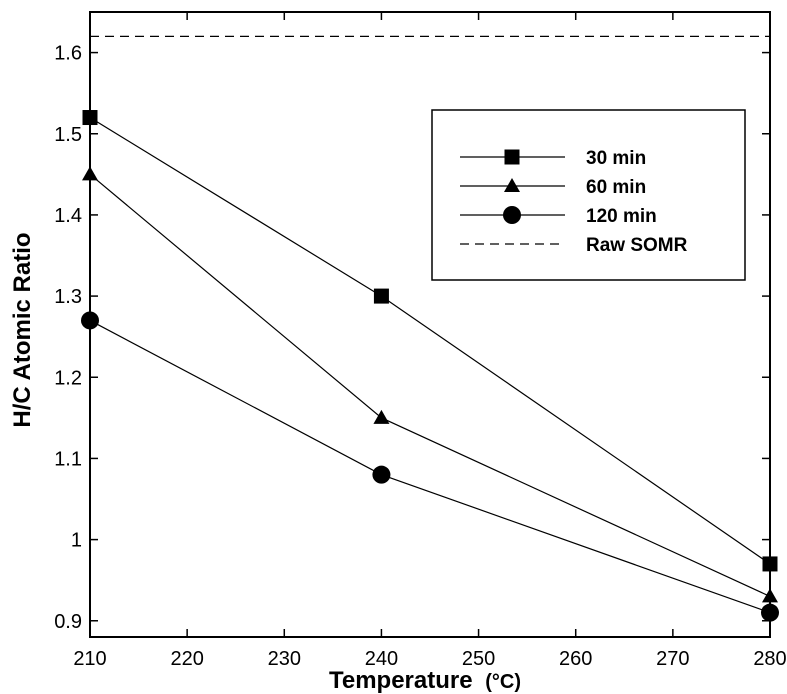 This screenshot has height=694, width=787. I want to click on legend-label-2: 120 min, so click(621, 216).